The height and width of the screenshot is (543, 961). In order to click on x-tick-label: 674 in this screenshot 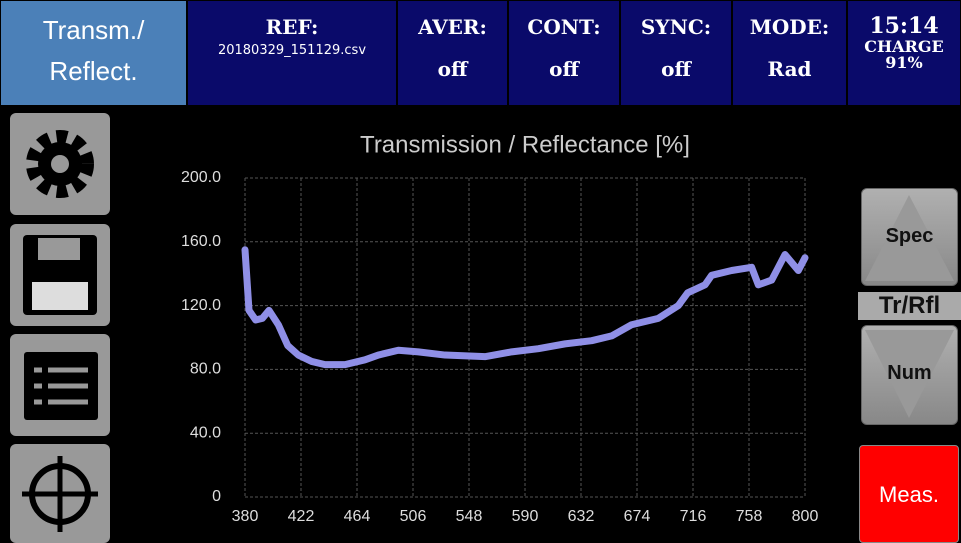, I will do `click(637, 516)`.